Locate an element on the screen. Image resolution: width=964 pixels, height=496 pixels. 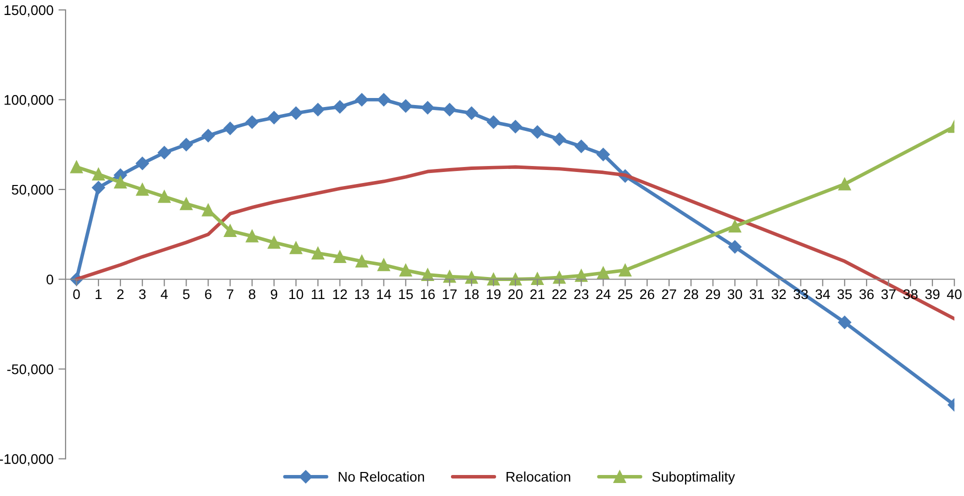
x-tick-label: 8 is located at coordinates (252, 294).